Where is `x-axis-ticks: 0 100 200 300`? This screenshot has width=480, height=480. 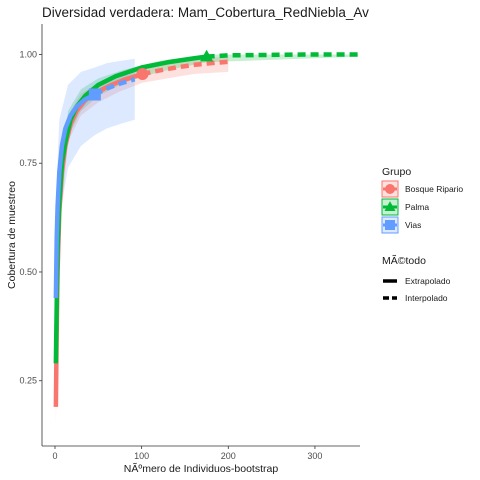 x-axis-ticks: 0 100 200 300 is located at coordinates (187, 453).